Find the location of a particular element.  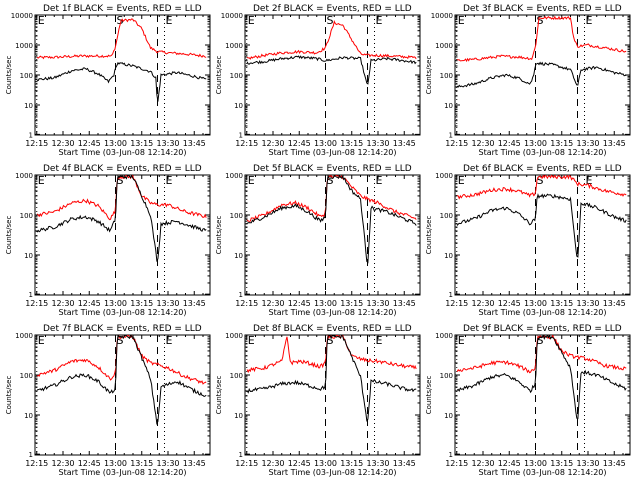

chart-title: Det 7f BLACK = Events, RED = LLD is located at coordinates (122, 329).